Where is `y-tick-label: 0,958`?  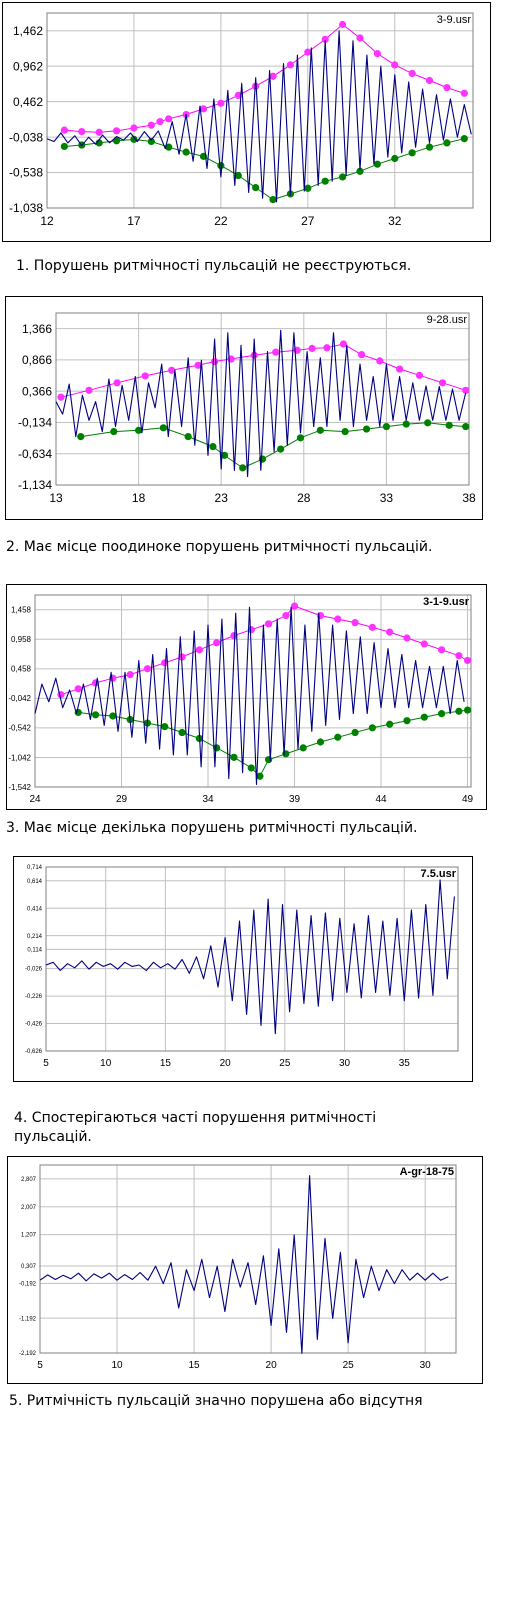
y-tick-label: 0,958 is located at coordinates (21, 639).